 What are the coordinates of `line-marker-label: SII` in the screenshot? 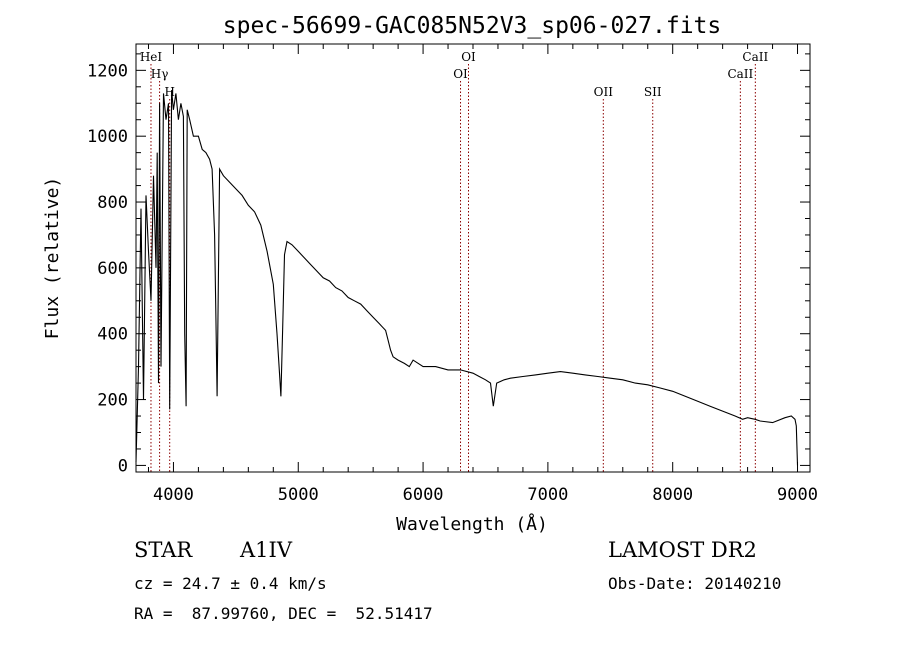 It's located at (653, 92).